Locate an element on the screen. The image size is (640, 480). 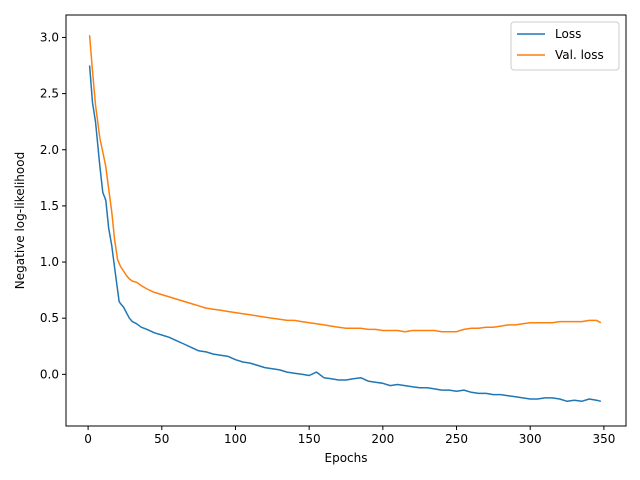
y-axis-label: Negative log-likelihood is located at coordinates (20, 220).